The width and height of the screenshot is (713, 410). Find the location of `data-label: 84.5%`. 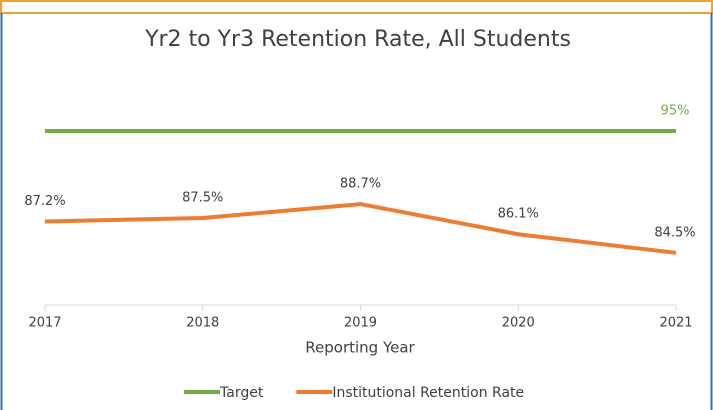

data-label: 84.5% is located at coordinates (674, 232).